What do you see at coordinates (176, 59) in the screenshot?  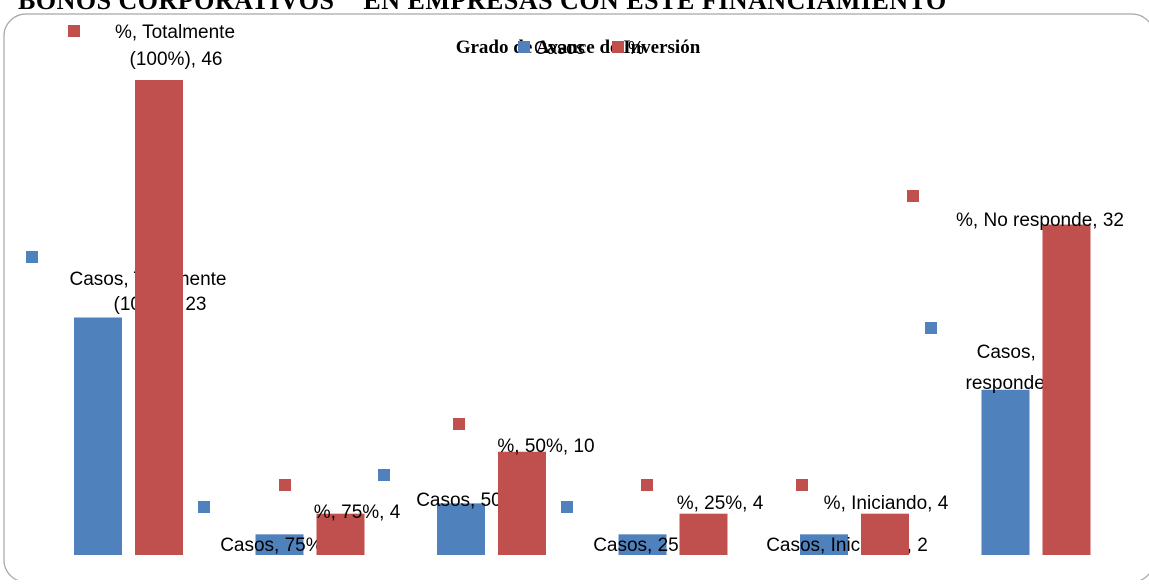 I see `data-label-pct-totalmente-100: (100%), 46` at bounding box center [176, 59].